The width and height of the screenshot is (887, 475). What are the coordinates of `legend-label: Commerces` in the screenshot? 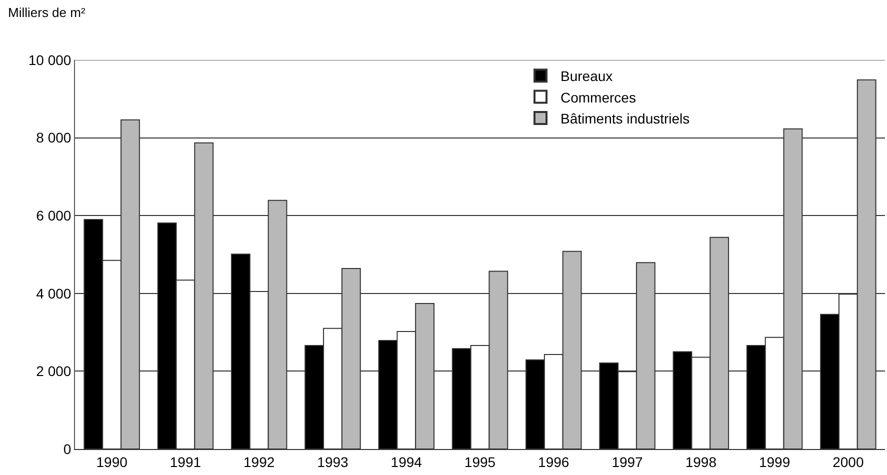 It's located at (598, 97).